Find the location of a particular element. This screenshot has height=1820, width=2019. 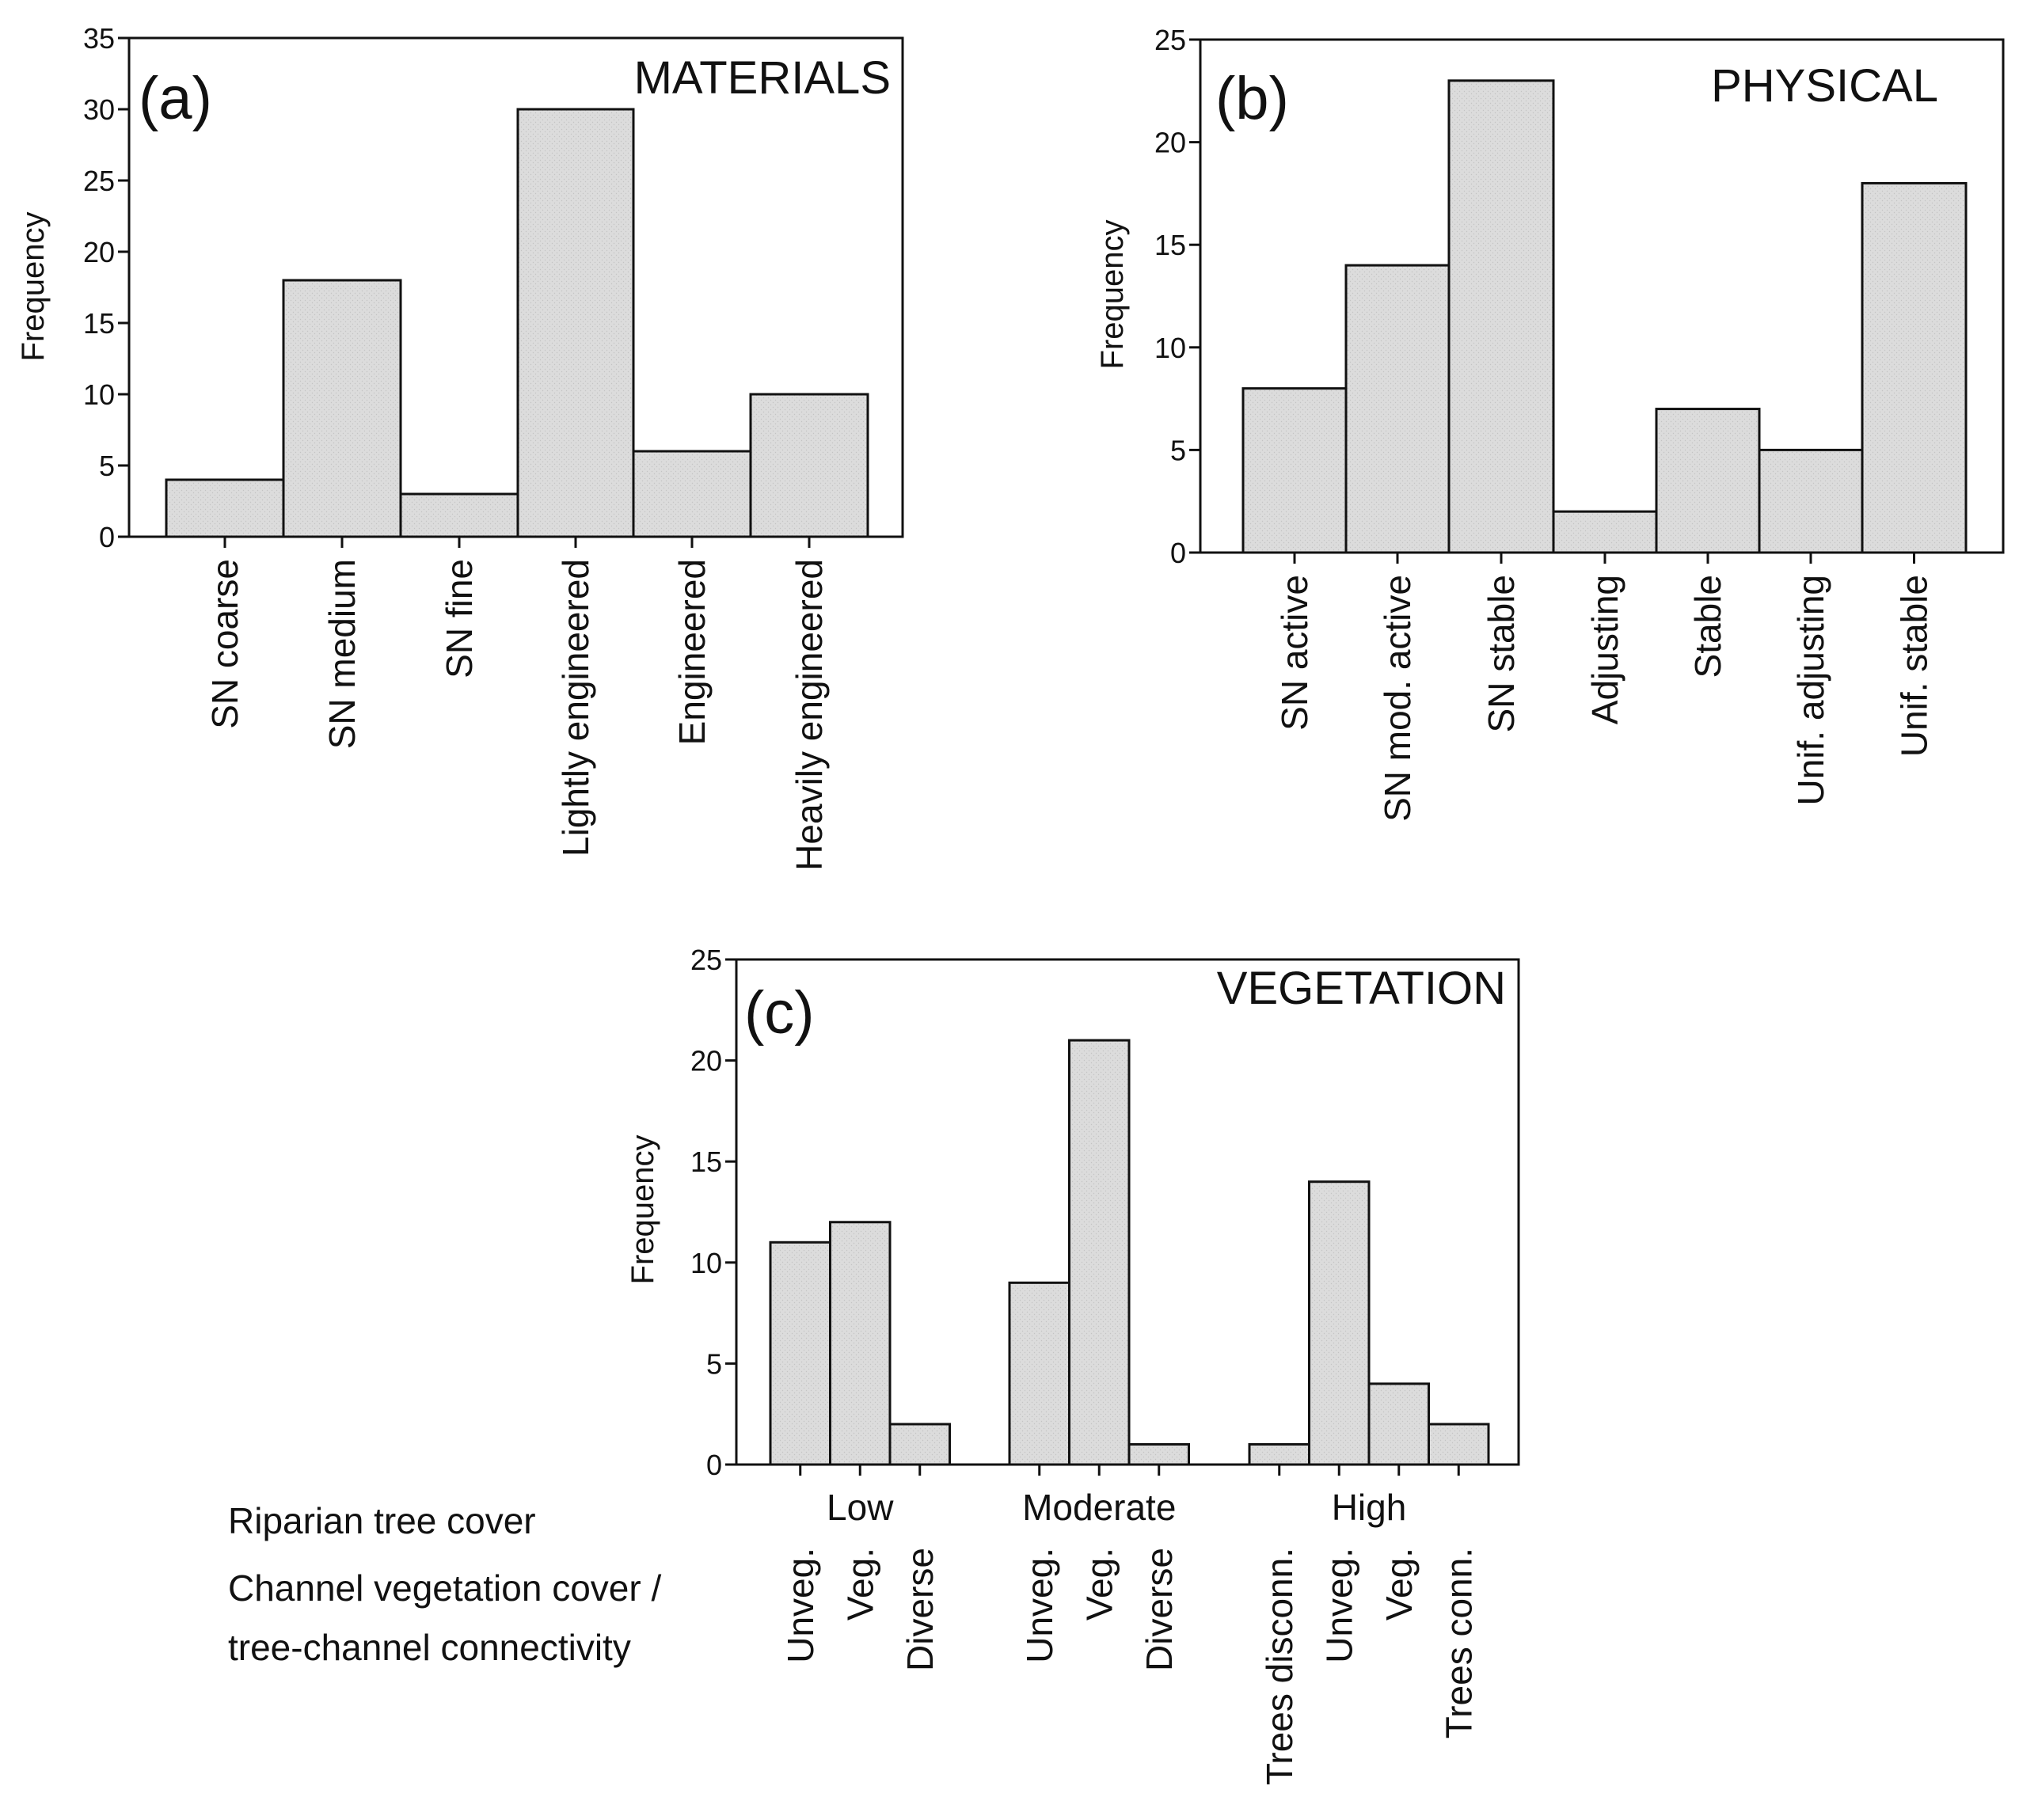

y-axis-title-c: Frequency is located at coordinates (642, 1210).